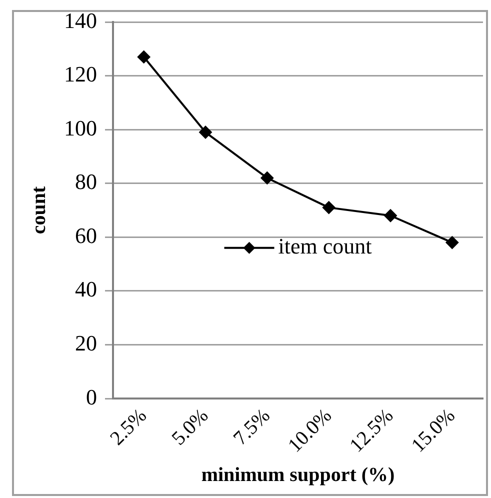 The image size is (491, 498). I want to click on y-axis-title: count, so click(39, 210).